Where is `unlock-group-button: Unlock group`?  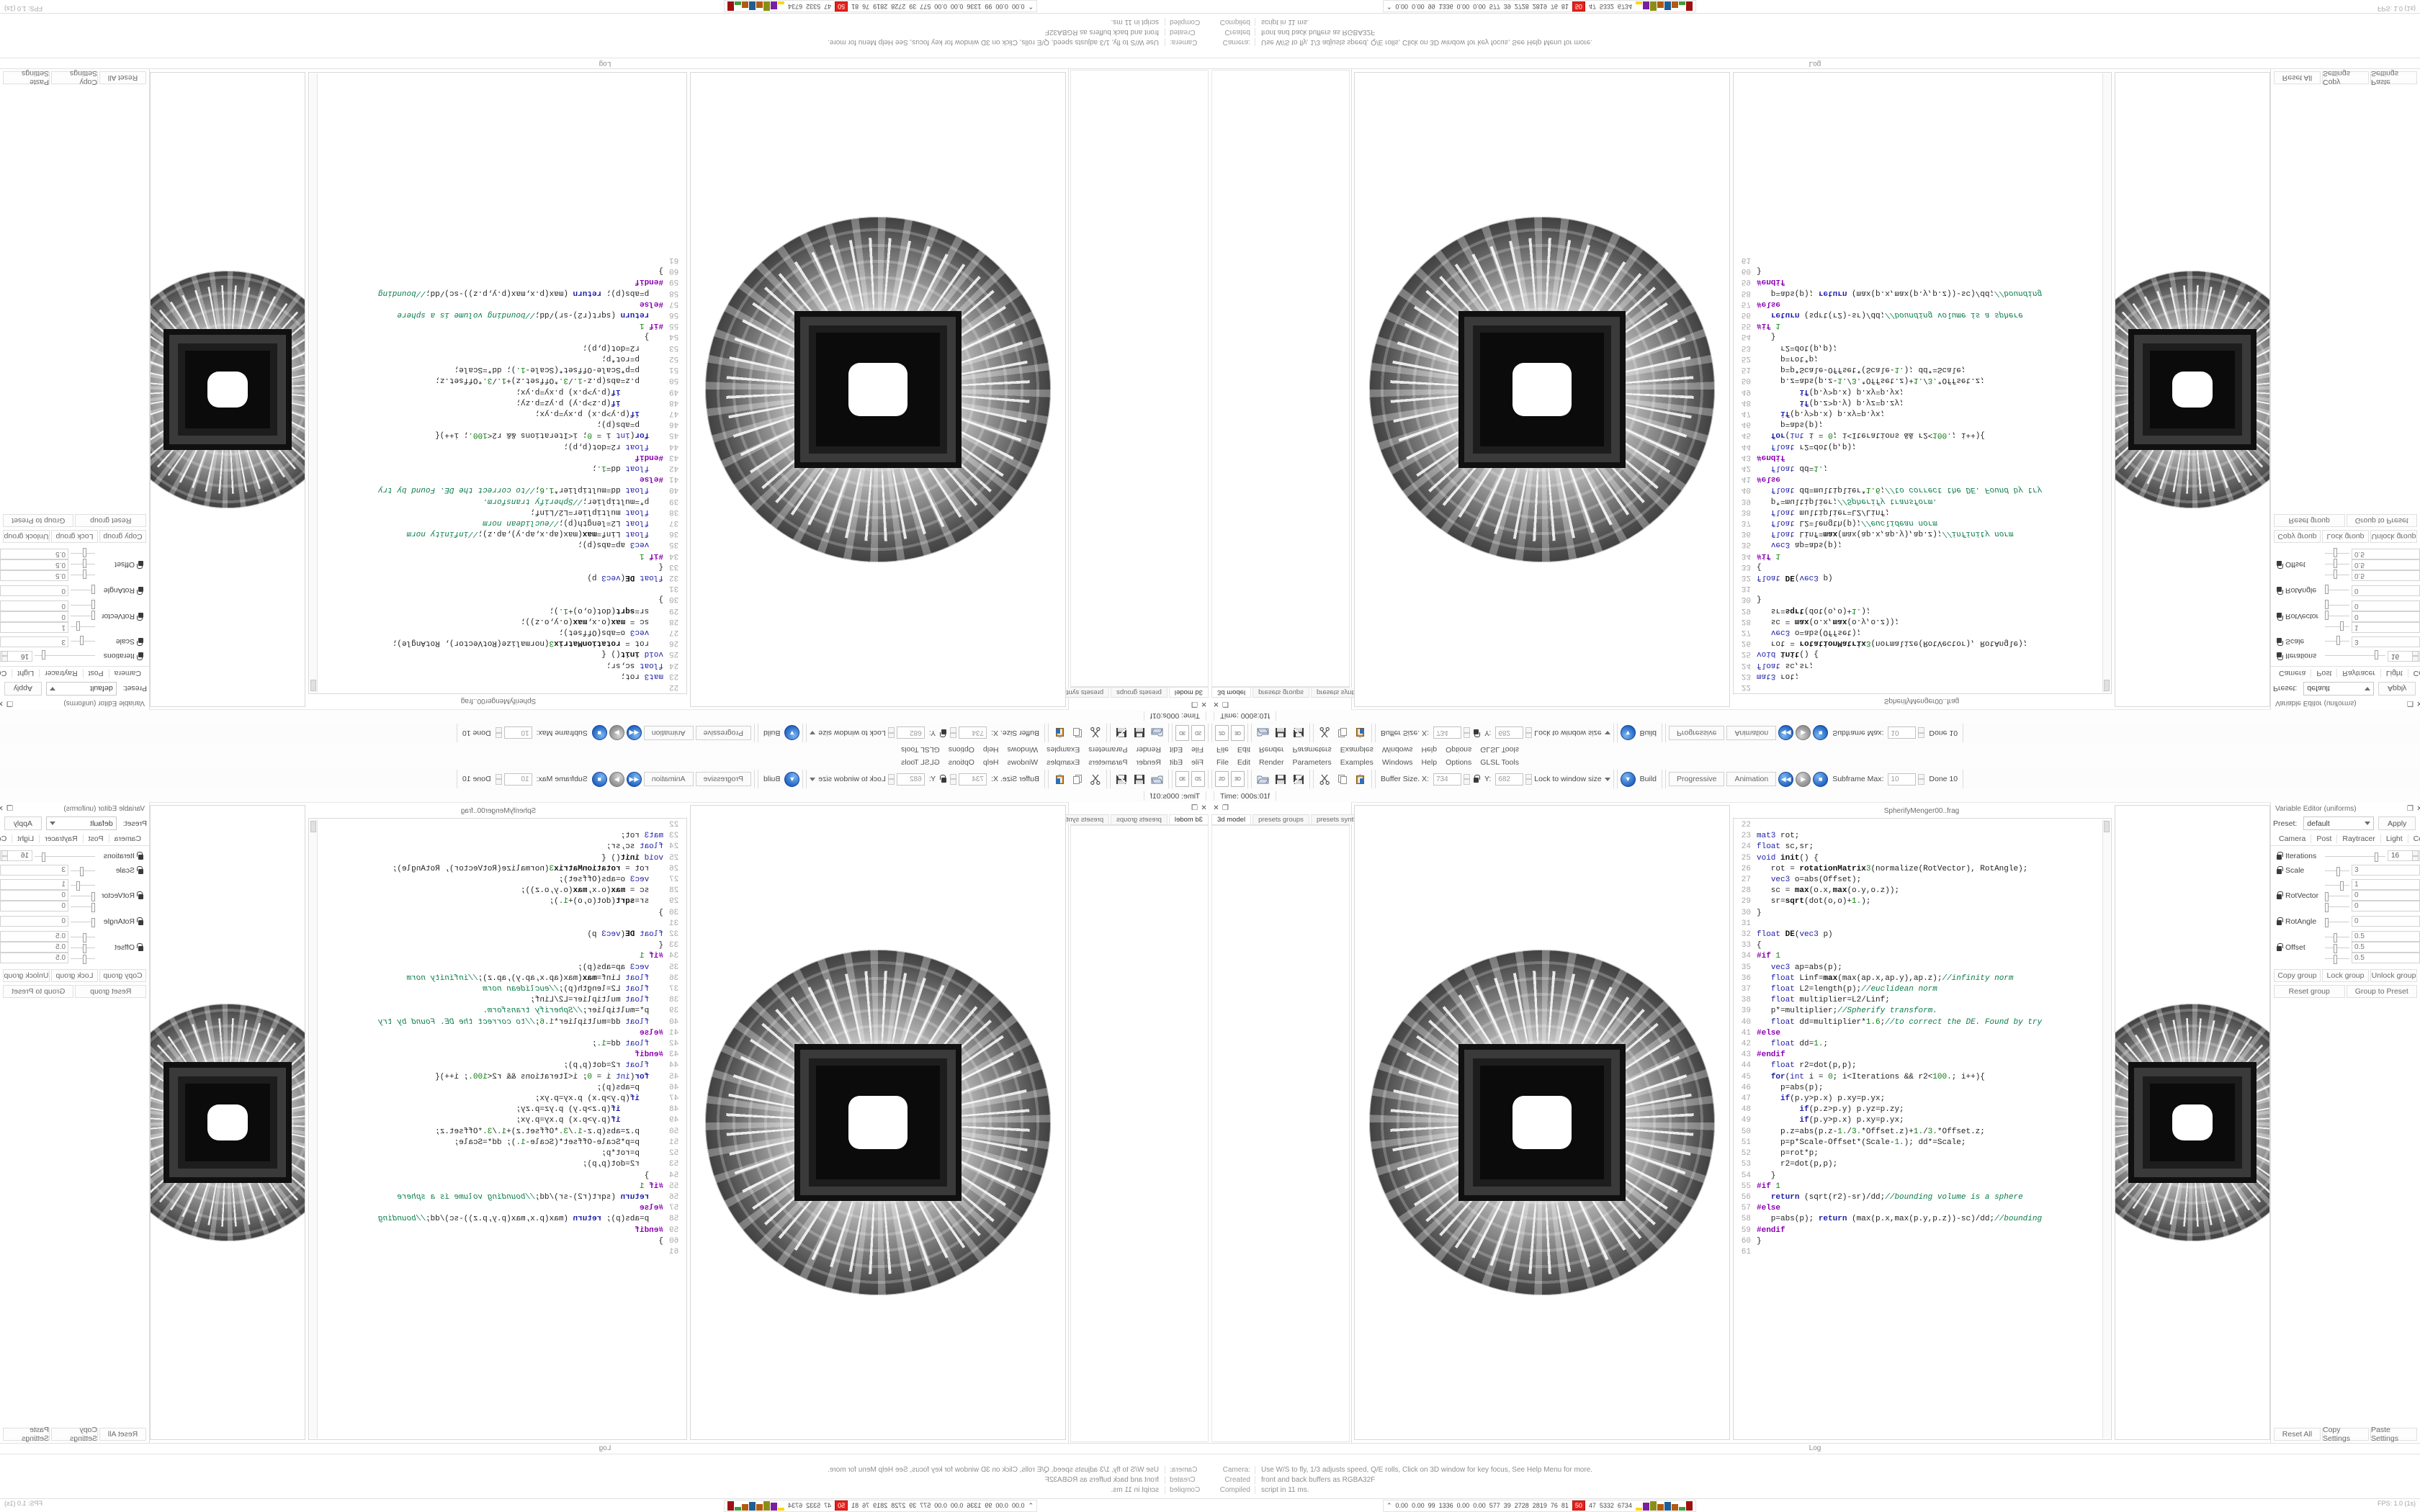 unlock-group-button: Unlock group is located at coordinates (2393, 975).